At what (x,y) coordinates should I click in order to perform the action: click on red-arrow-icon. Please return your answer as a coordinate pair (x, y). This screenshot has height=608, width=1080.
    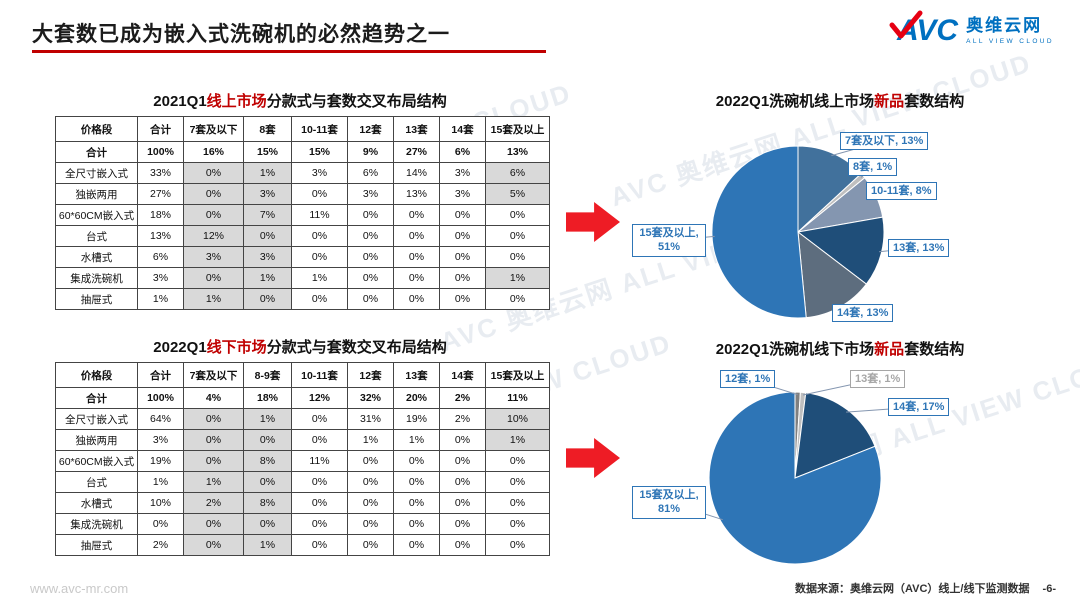
    Looking at the image, I should click on (593, 222).